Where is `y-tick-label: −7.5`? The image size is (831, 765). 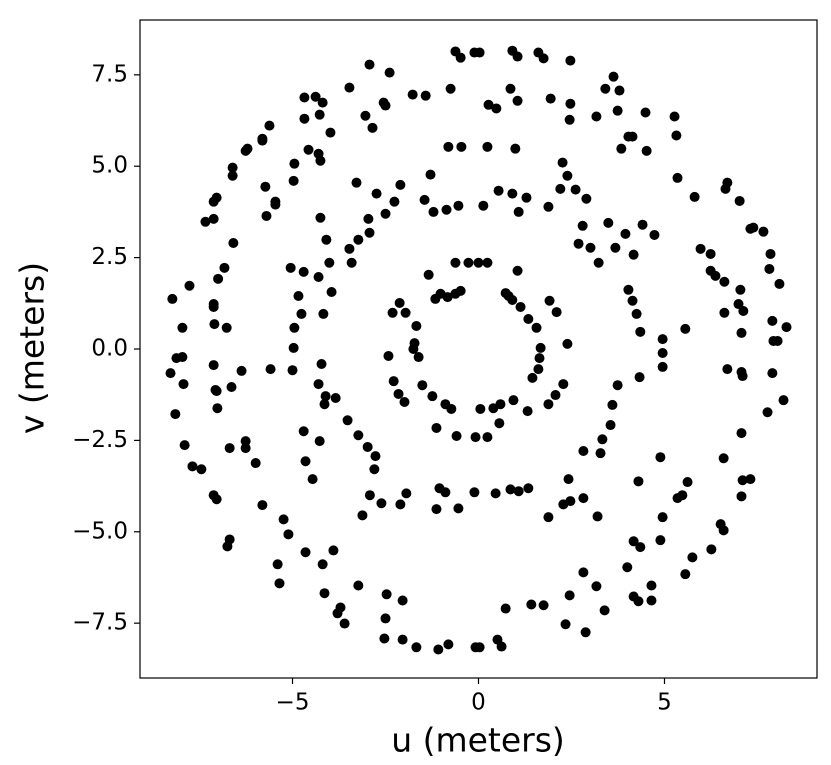 y-tick-label: −7.5 is located at coordinates (100, 623).